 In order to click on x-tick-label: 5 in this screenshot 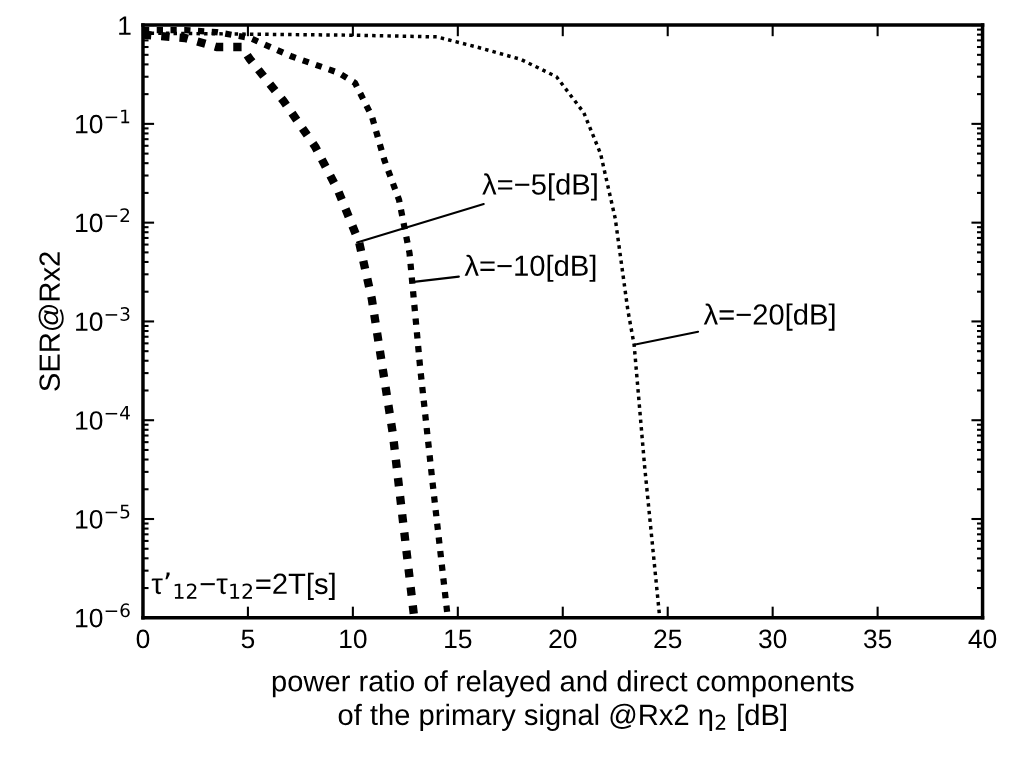, I will do `click(248, 639)`.